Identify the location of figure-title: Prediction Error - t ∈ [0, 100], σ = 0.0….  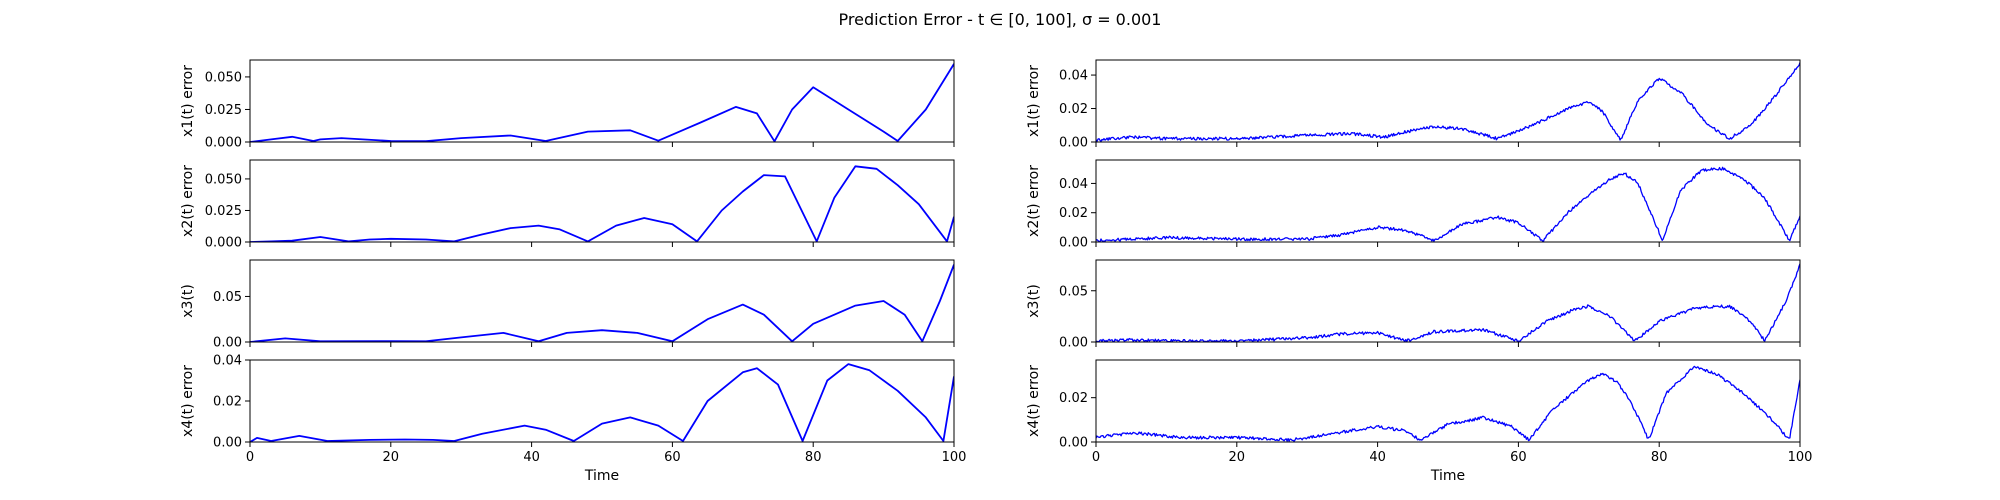
(1000, 19).